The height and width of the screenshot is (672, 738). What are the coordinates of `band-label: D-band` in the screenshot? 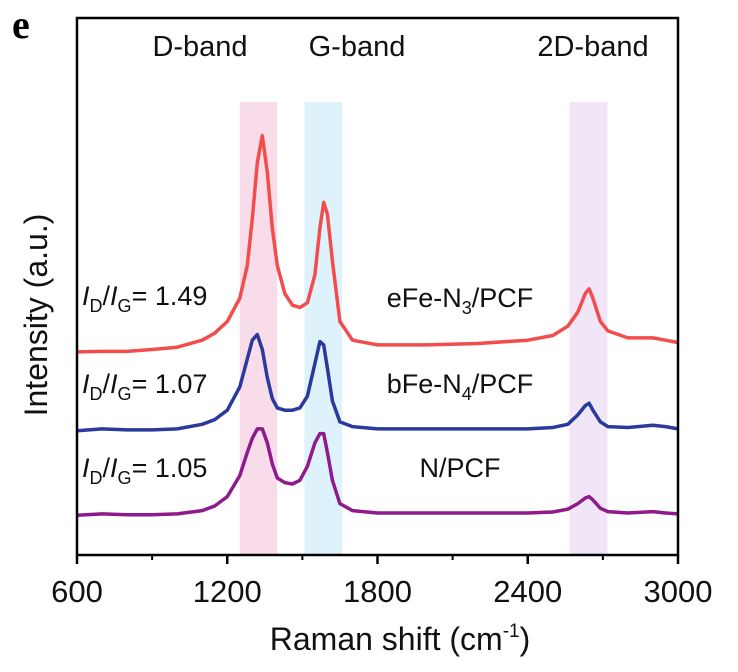 It's located at (199, 47).